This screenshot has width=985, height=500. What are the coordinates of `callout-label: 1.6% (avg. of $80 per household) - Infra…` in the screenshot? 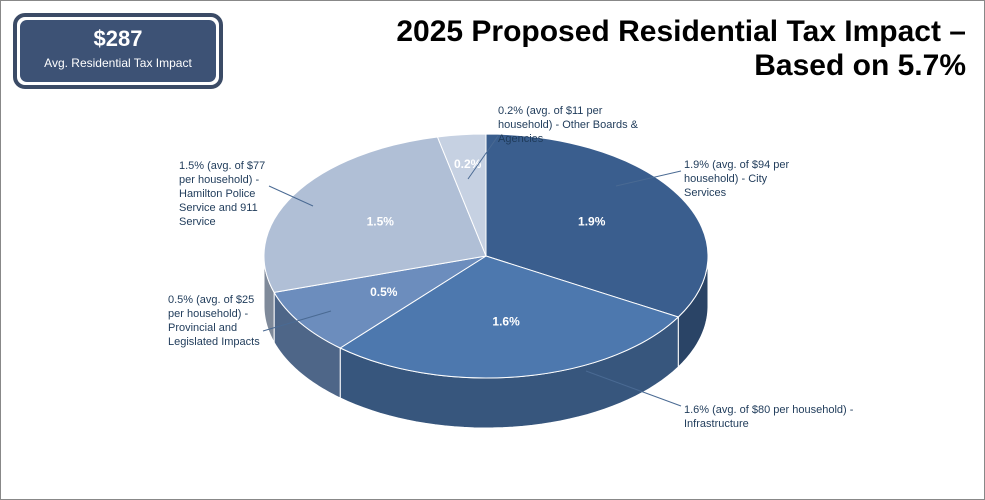 It's located at (769, 417).